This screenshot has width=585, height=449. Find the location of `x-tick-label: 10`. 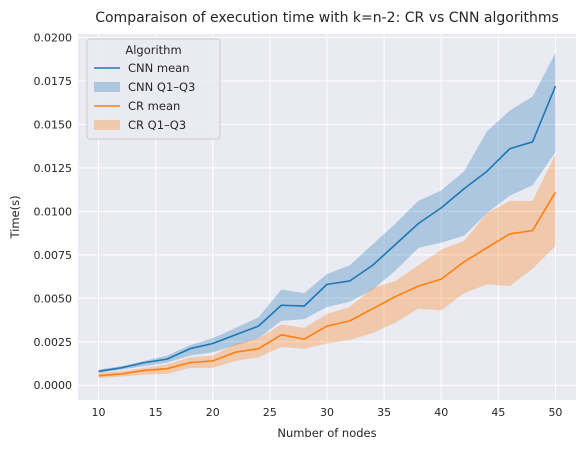

x-tick-label: 10 is located at coordinates (99, 412).